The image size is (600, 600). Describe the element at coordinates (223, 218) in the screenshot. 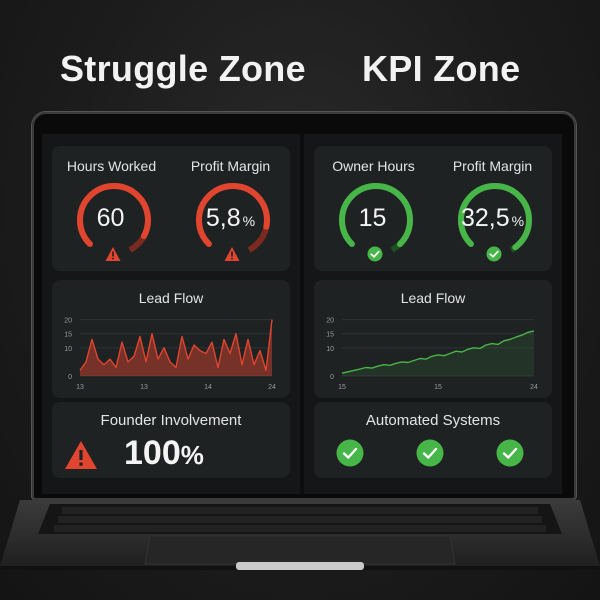

I see `metric-number: 5,8` at that location.